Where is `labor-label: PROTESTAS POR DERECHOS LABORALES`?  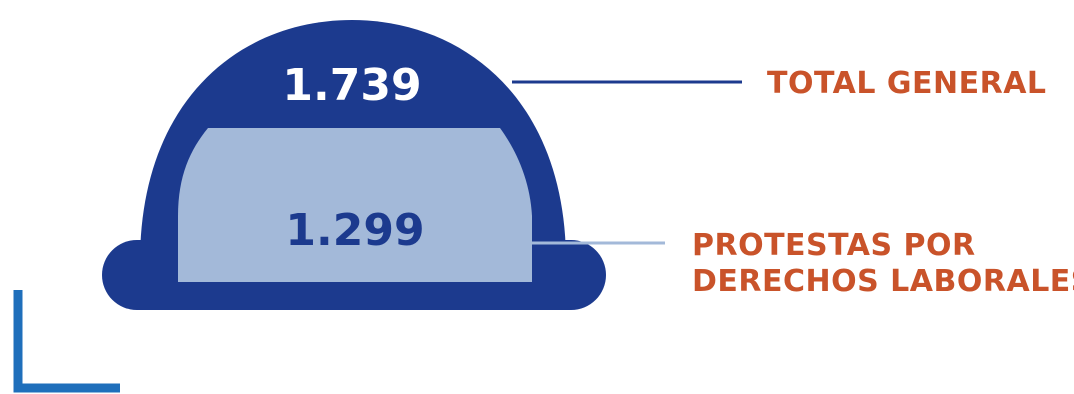 labor-label: PROTESTAS POR DERECHOS LABORALES is located at coordinates (883, 264).